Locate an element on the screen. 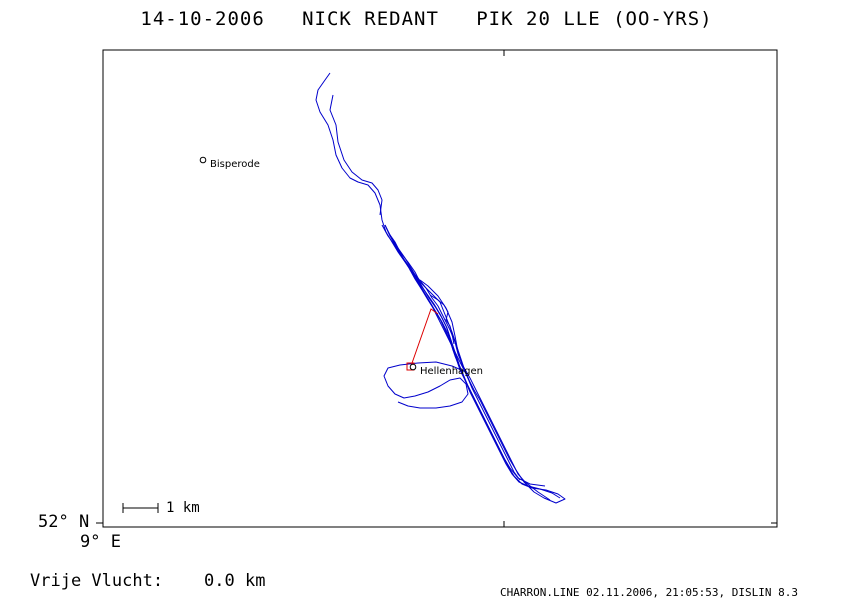 This screenshot has width=853, height=603. task-line is located at coordinates (422, 339).